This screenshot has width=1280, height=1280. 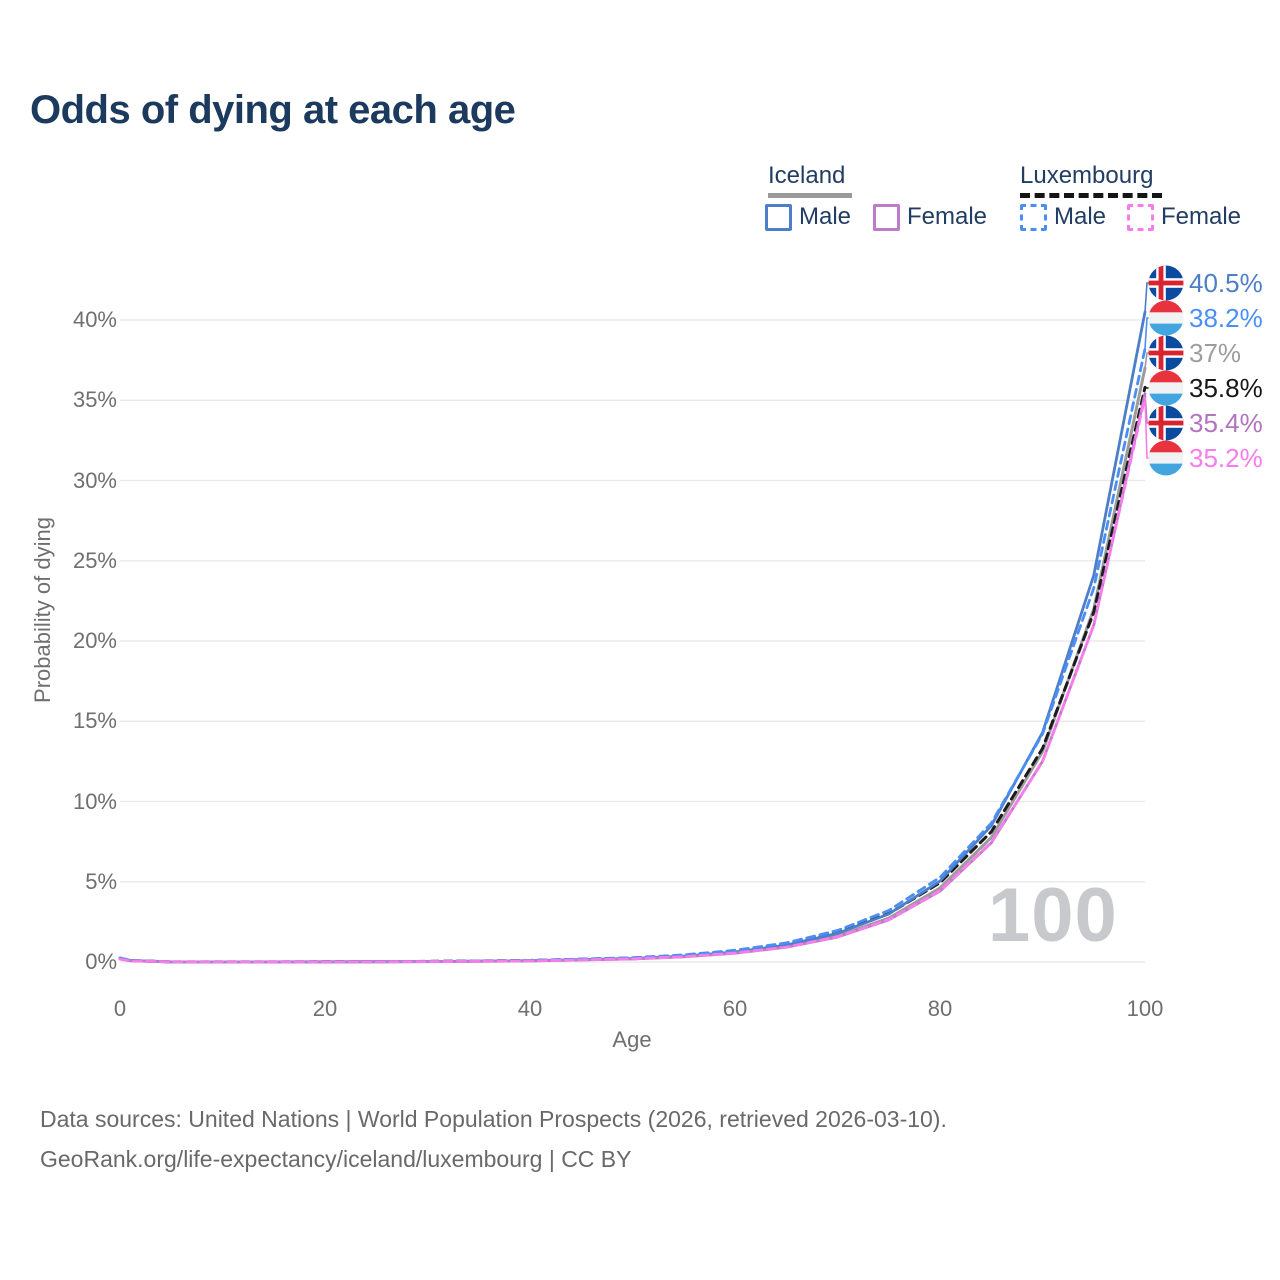 I want to click on legend-iceland-underline, so click(x=810, y=195).